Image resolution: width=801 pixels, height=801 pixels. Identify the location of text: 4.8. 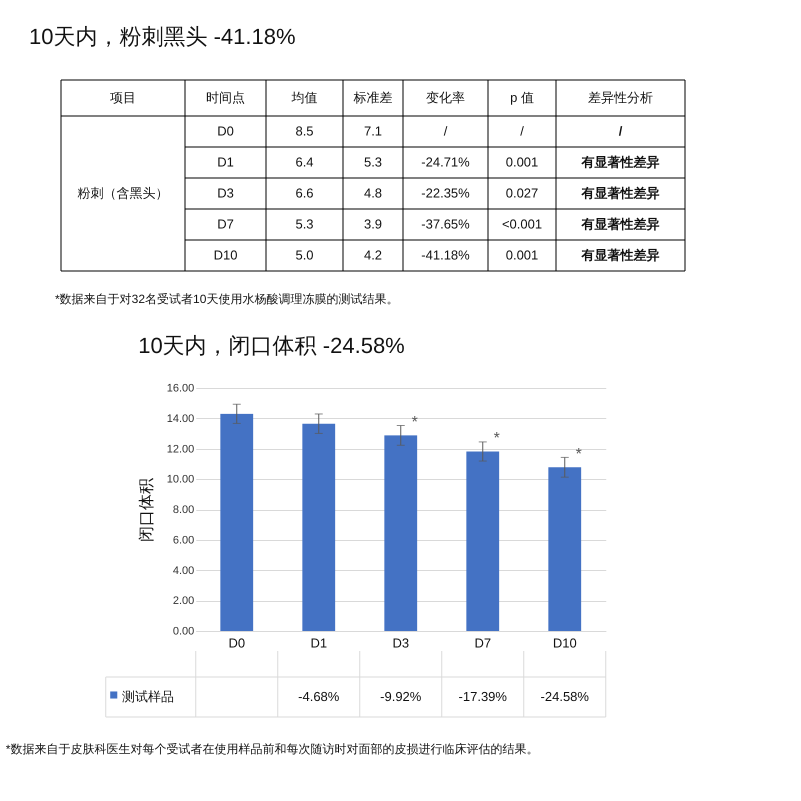
(373, 193).